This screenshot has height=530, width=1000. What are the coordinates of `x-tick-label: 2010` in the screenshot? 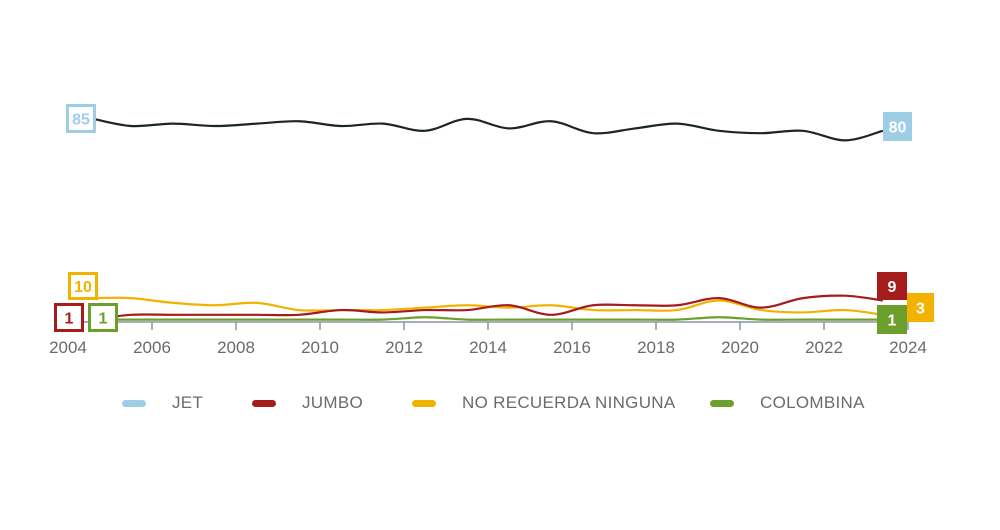 It's located at (320, 347).